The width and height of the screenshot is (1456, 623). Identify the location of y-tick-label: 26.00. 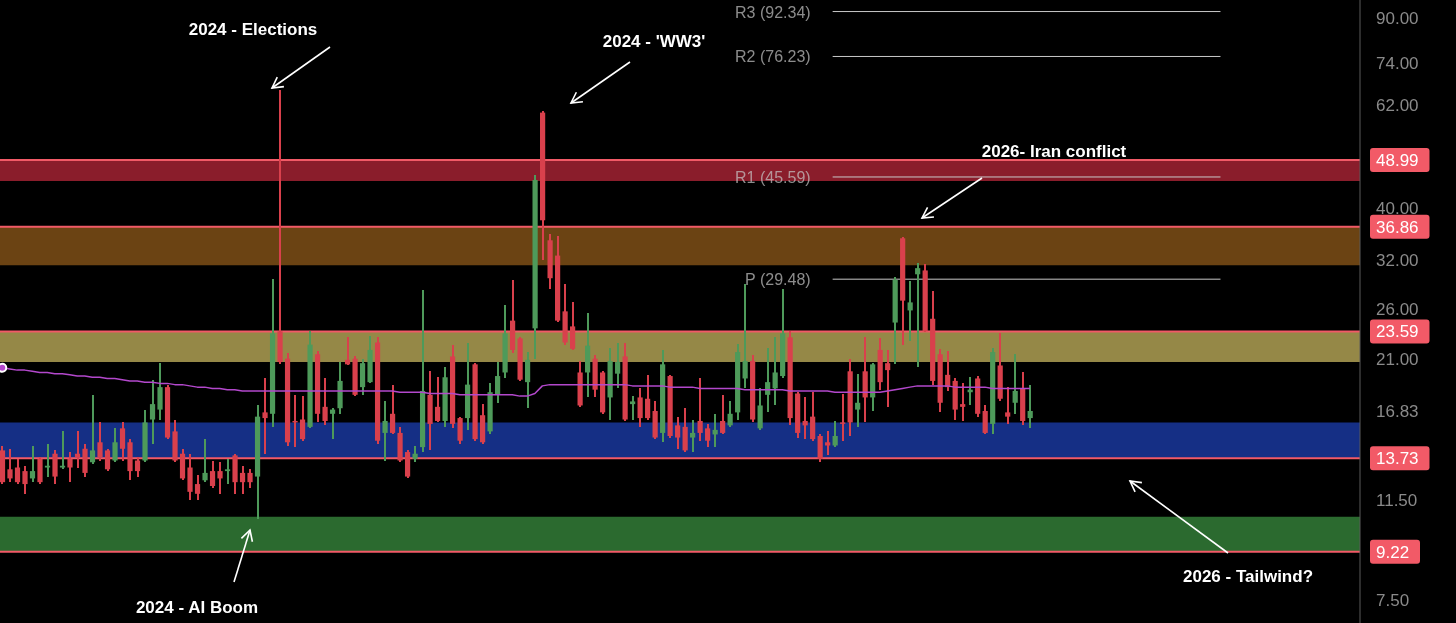
(1397, 309).